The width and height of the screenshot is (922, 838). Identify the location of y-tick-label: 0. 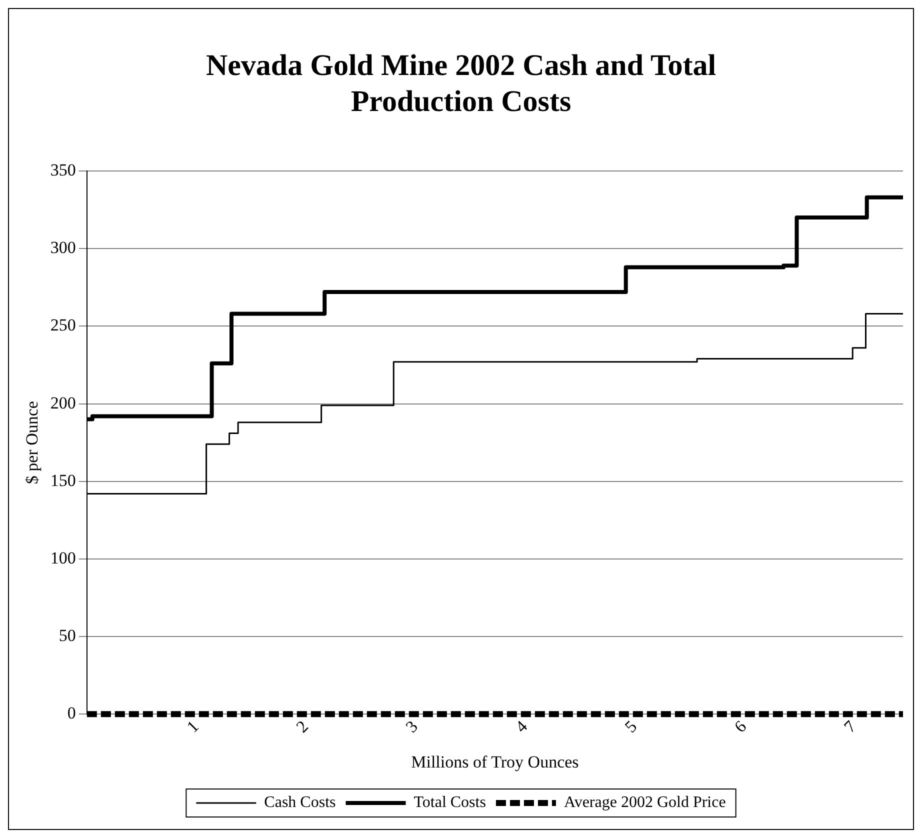
(71, 713).